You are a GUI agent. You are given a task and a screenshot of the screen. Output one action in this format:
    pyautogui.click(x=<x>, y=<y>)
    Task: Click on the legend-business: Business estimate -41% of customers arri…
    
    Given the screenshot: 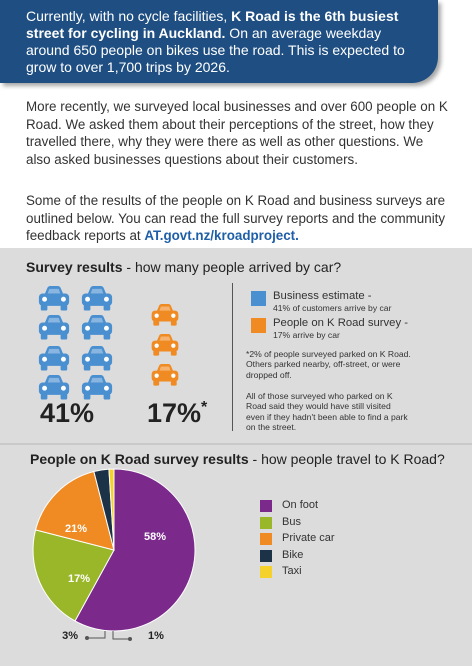 What is the action you would take?
    pyautogui.click(x=332, y=301)
    